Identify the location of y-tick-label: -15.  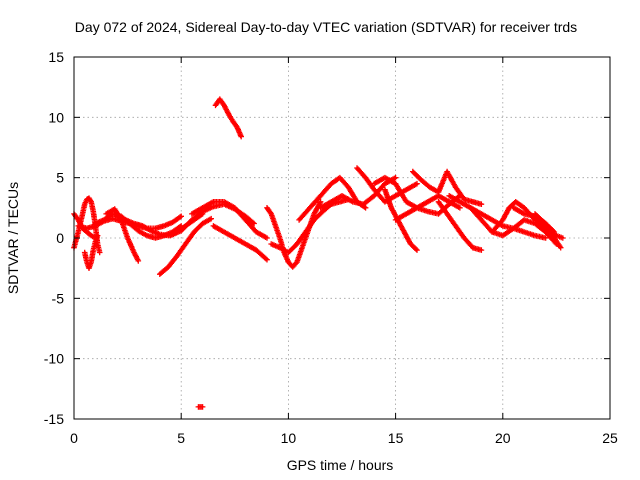
(54, 419).